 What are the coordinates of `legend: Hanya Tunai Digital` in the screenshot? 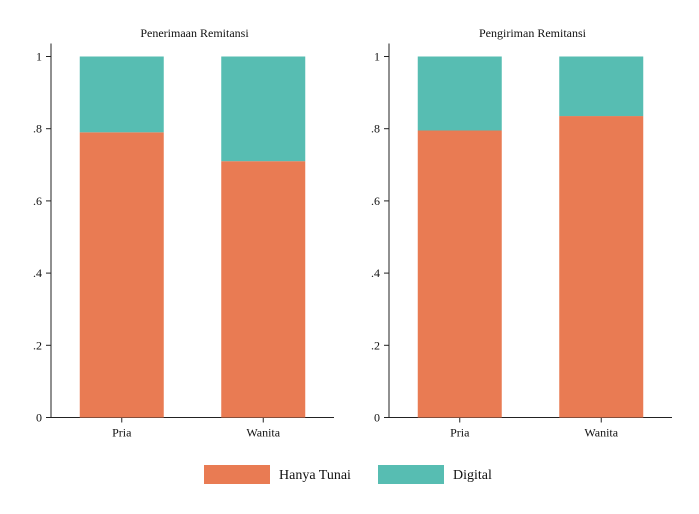 It's located at (348, 474).